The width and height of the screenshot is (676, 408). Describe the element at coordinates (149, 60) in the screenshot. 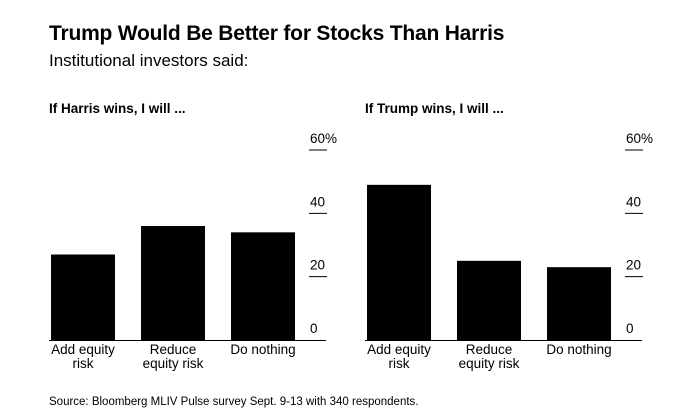

I see `chart-subtitle: Institutional investors said:` at that location.